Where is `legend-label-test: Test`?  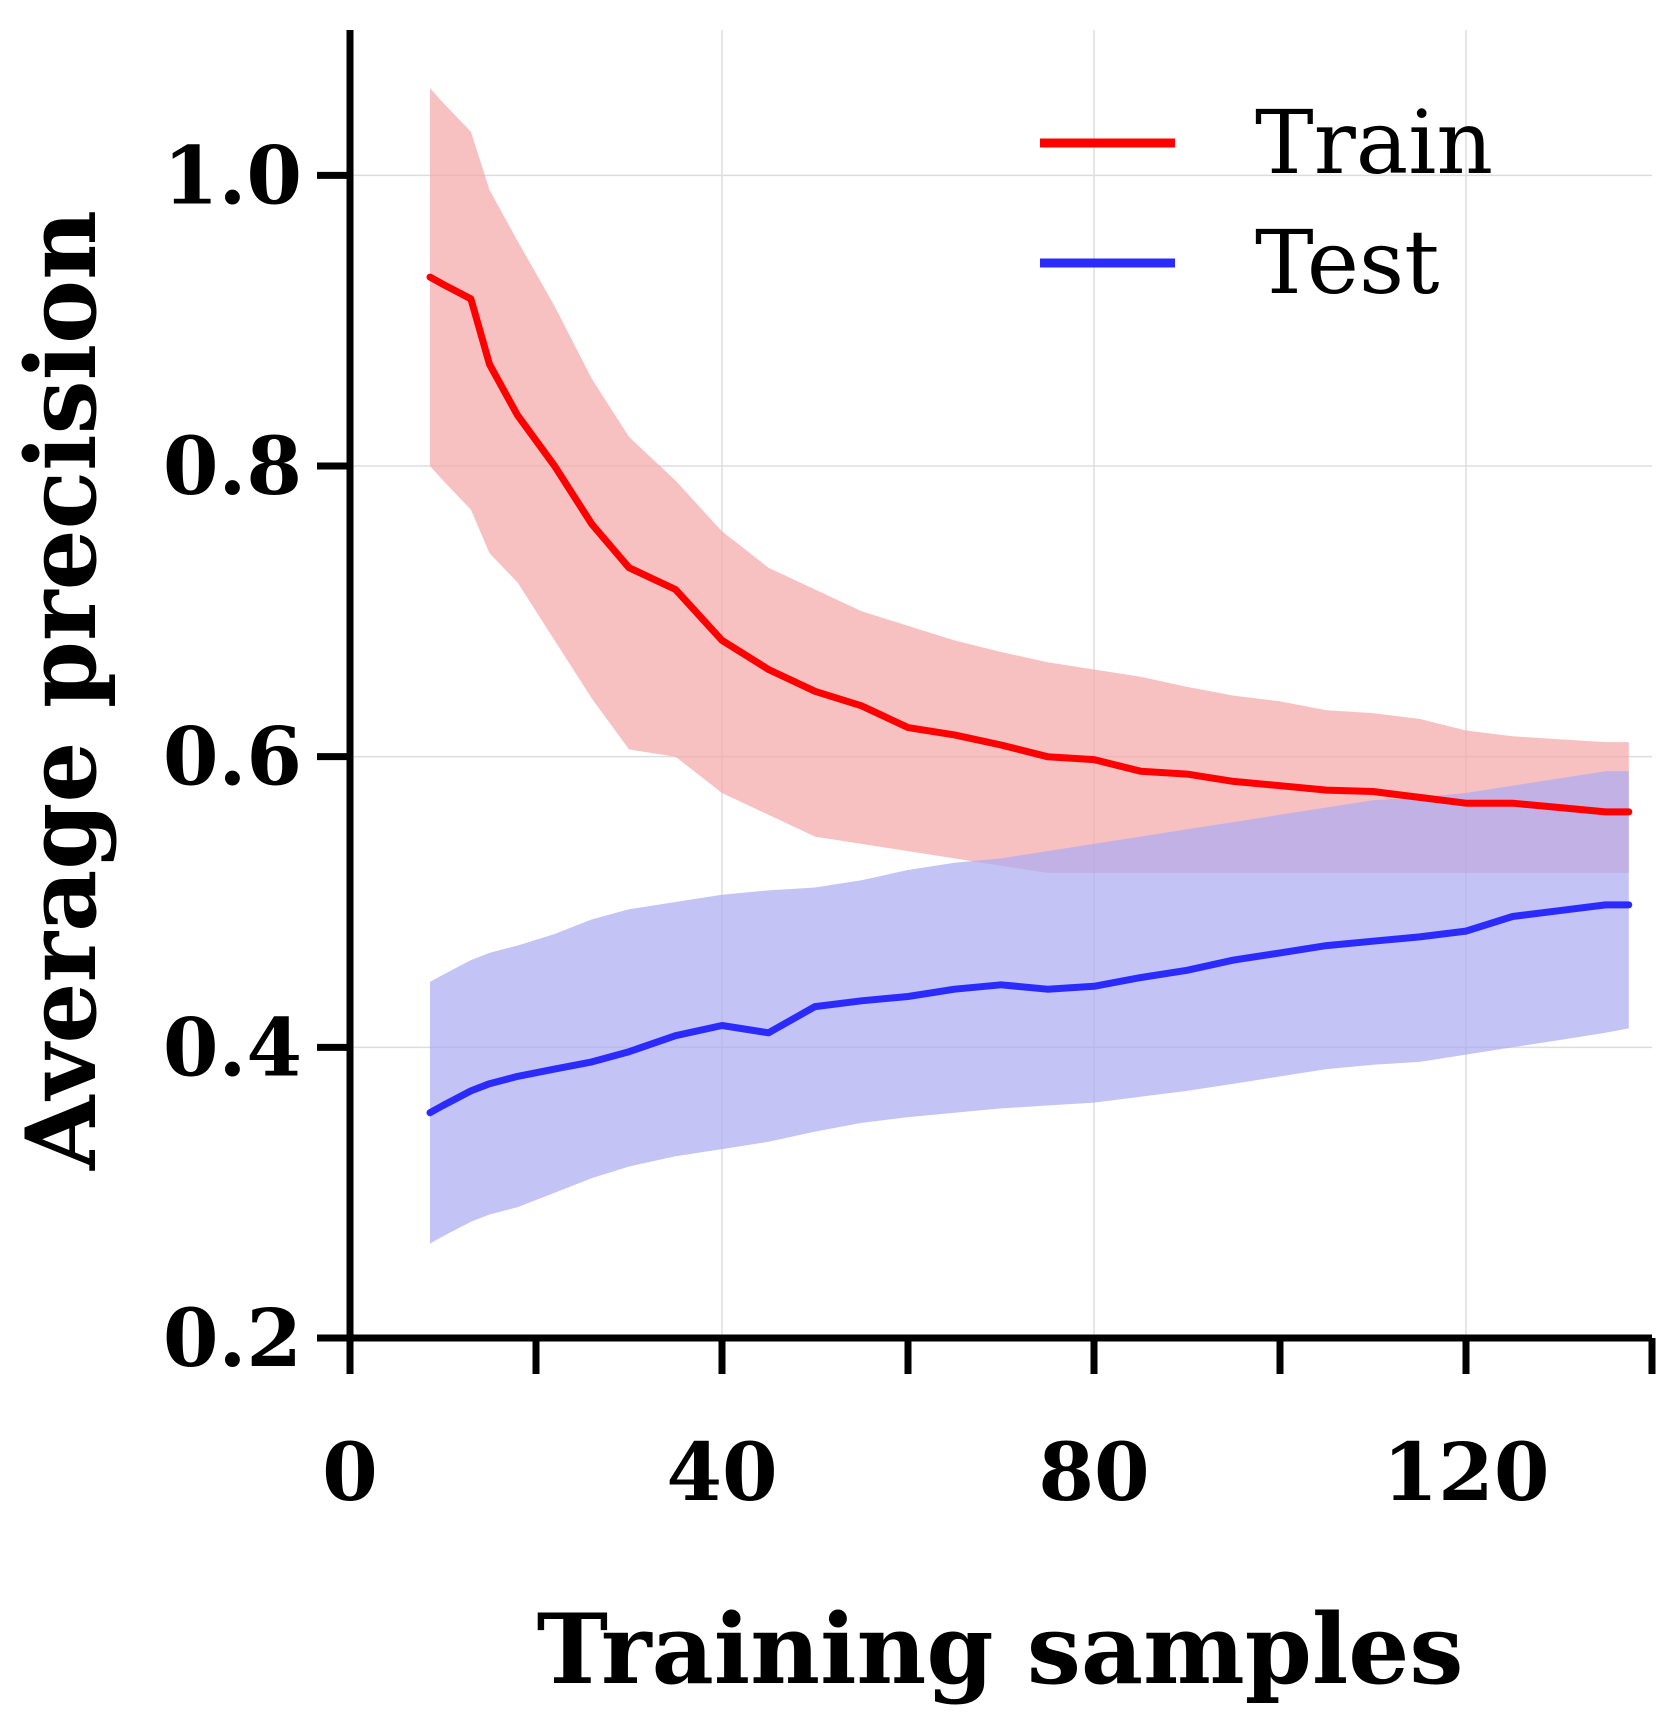
legend-label-test: Test is located at coordinates (1347, 262).